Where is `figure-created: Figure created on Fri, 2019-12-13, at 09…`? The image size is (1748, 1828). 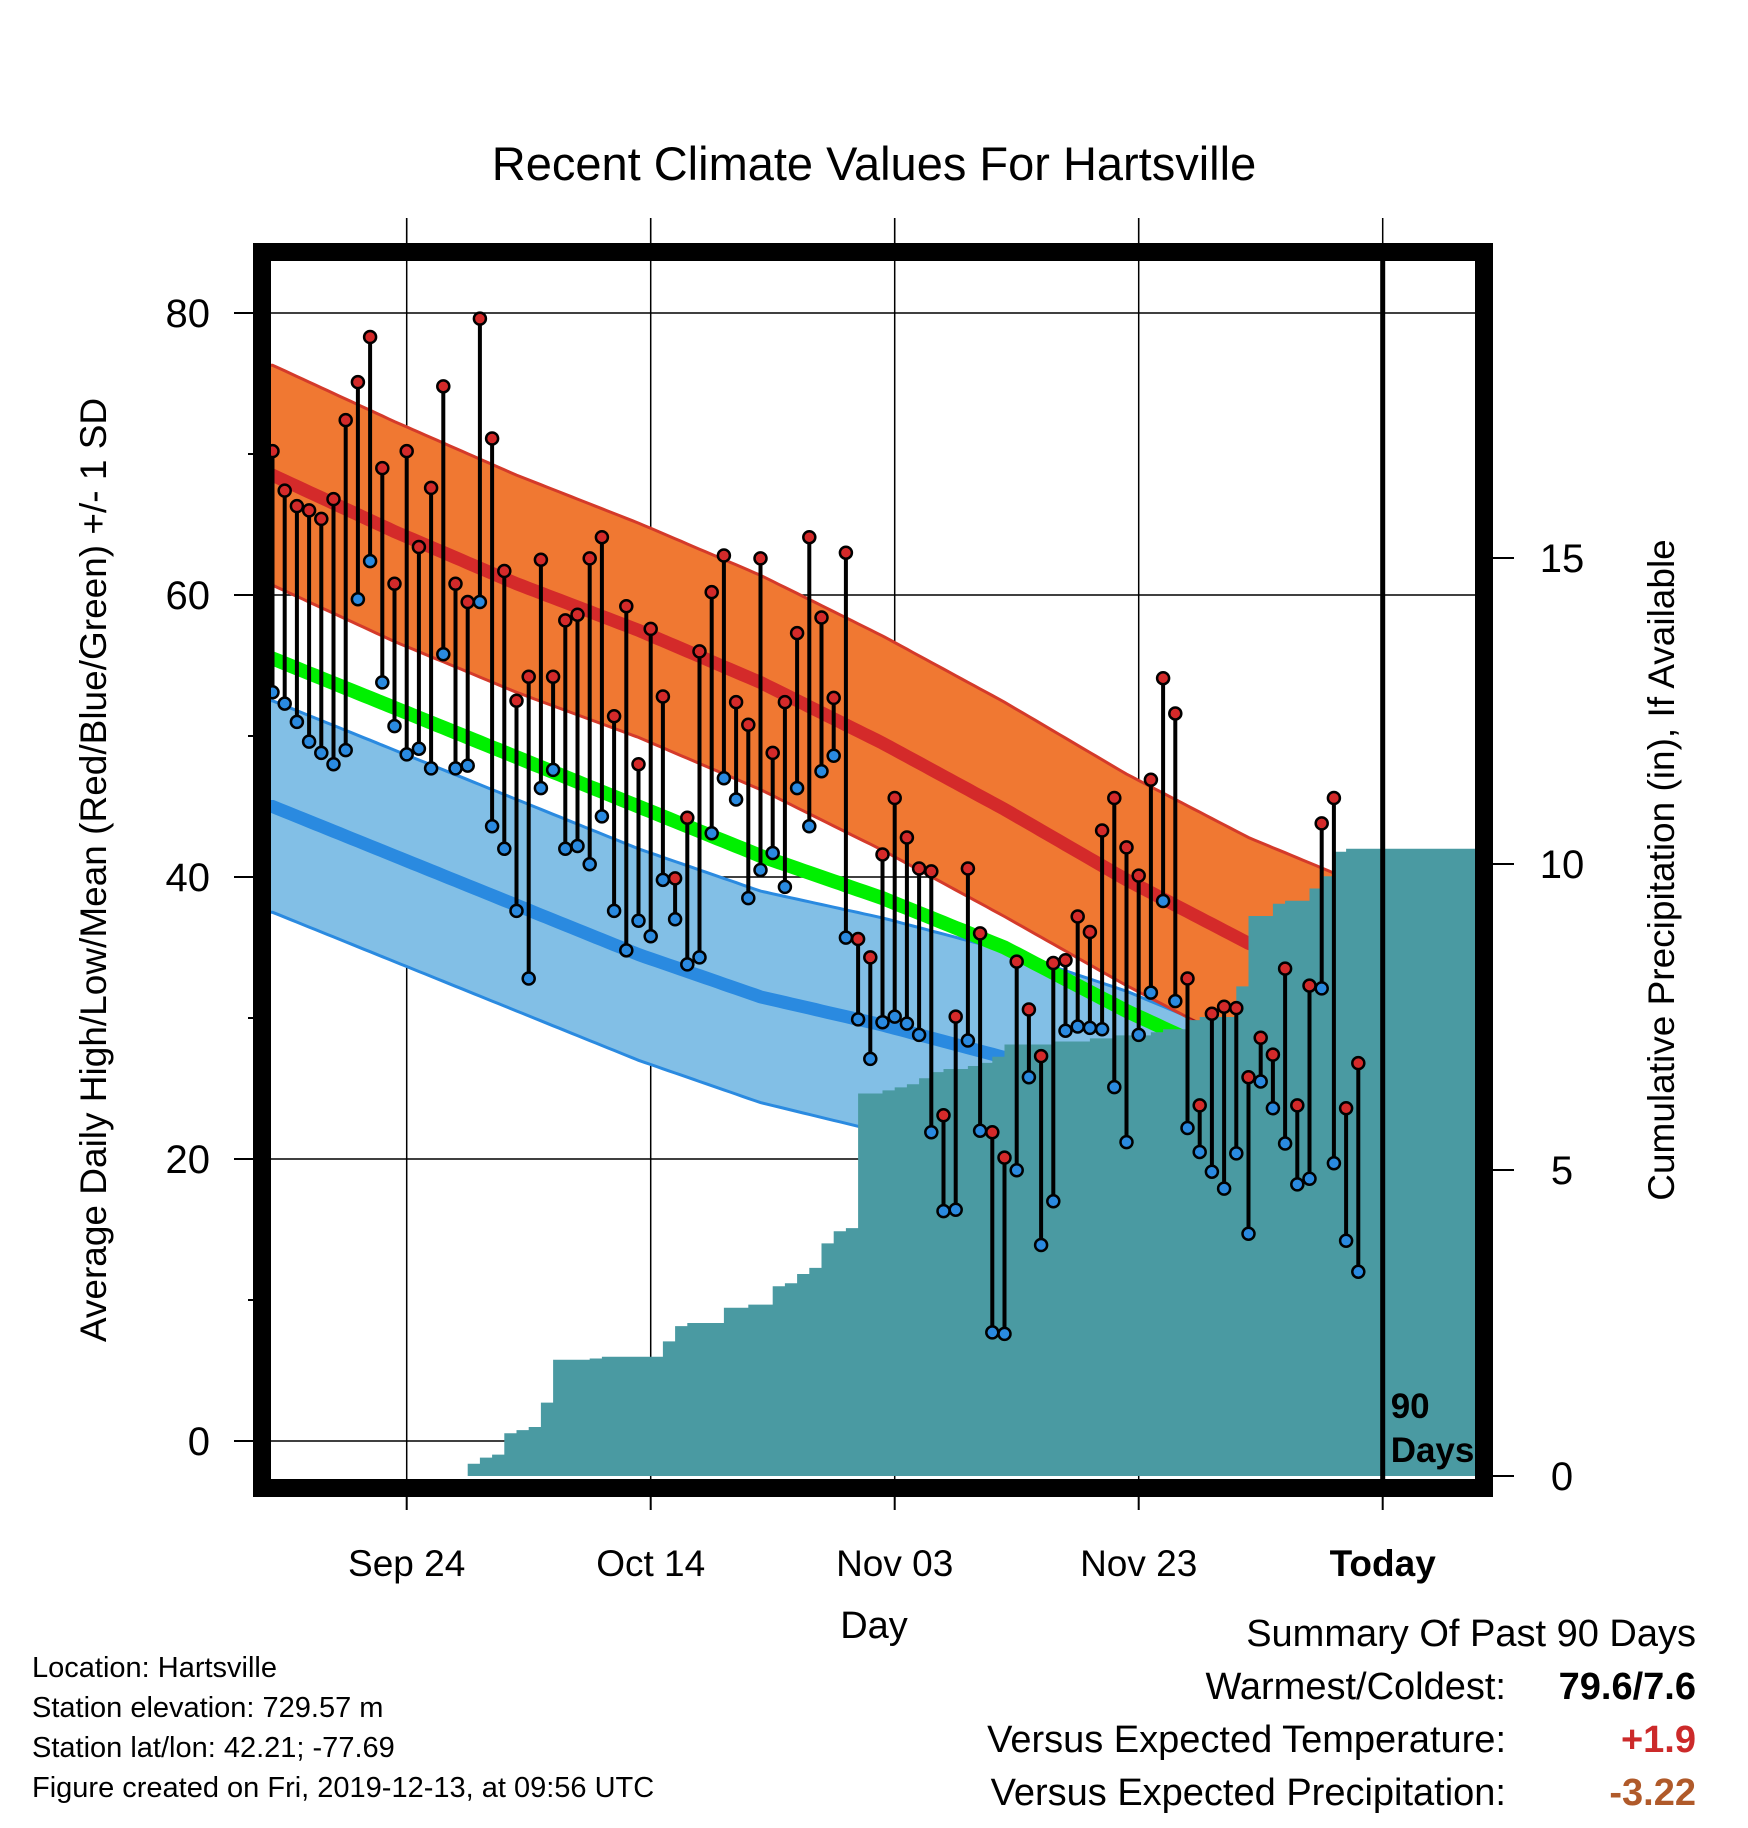 figure-created: Figure created on Fri, 2019-12-13, at 09… is located at coordinates (343, 1788).